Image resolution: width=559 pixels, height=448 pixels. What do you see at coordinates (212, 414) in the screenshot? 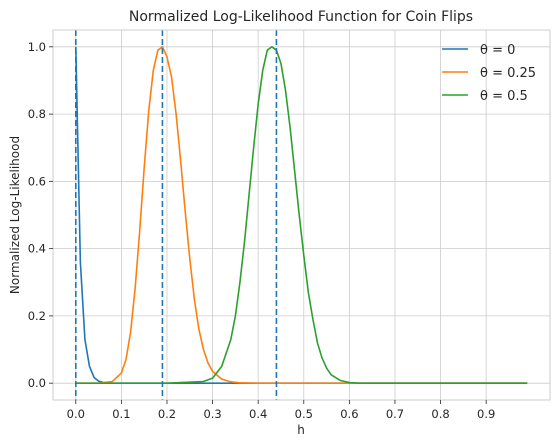
I see `x-tick-label: 0.3` at bounding box center [212, 414].